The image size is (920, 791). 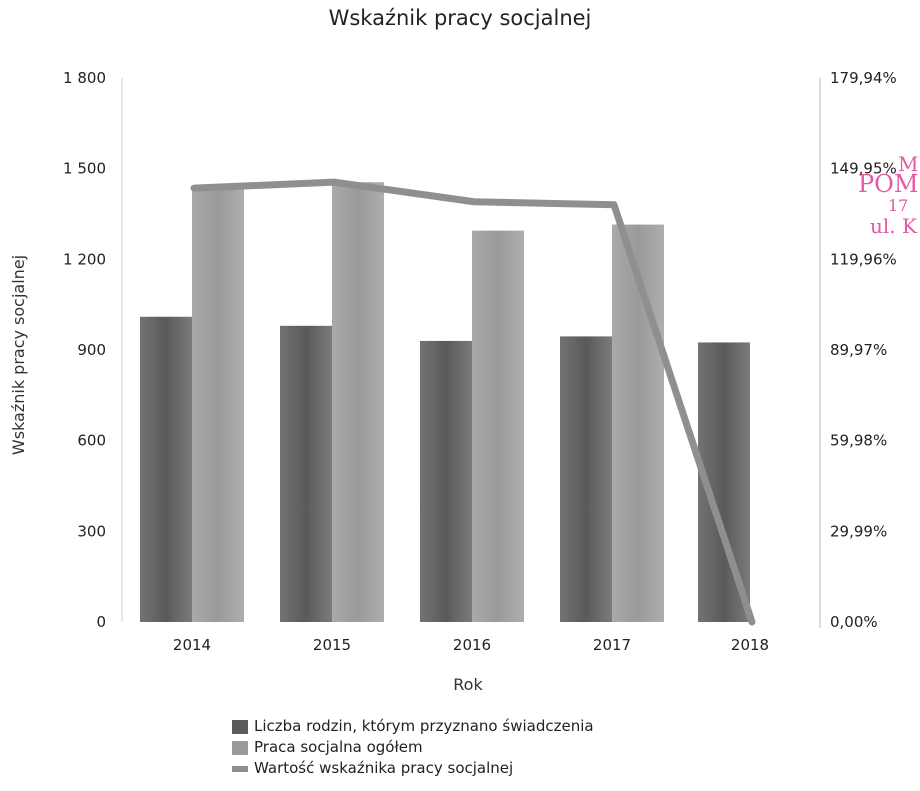 What do you see at coordinates (338, 747) in the screenshot?
I see `legend-label: Praca socjalna ogółem` at bounding box center [338, 747].